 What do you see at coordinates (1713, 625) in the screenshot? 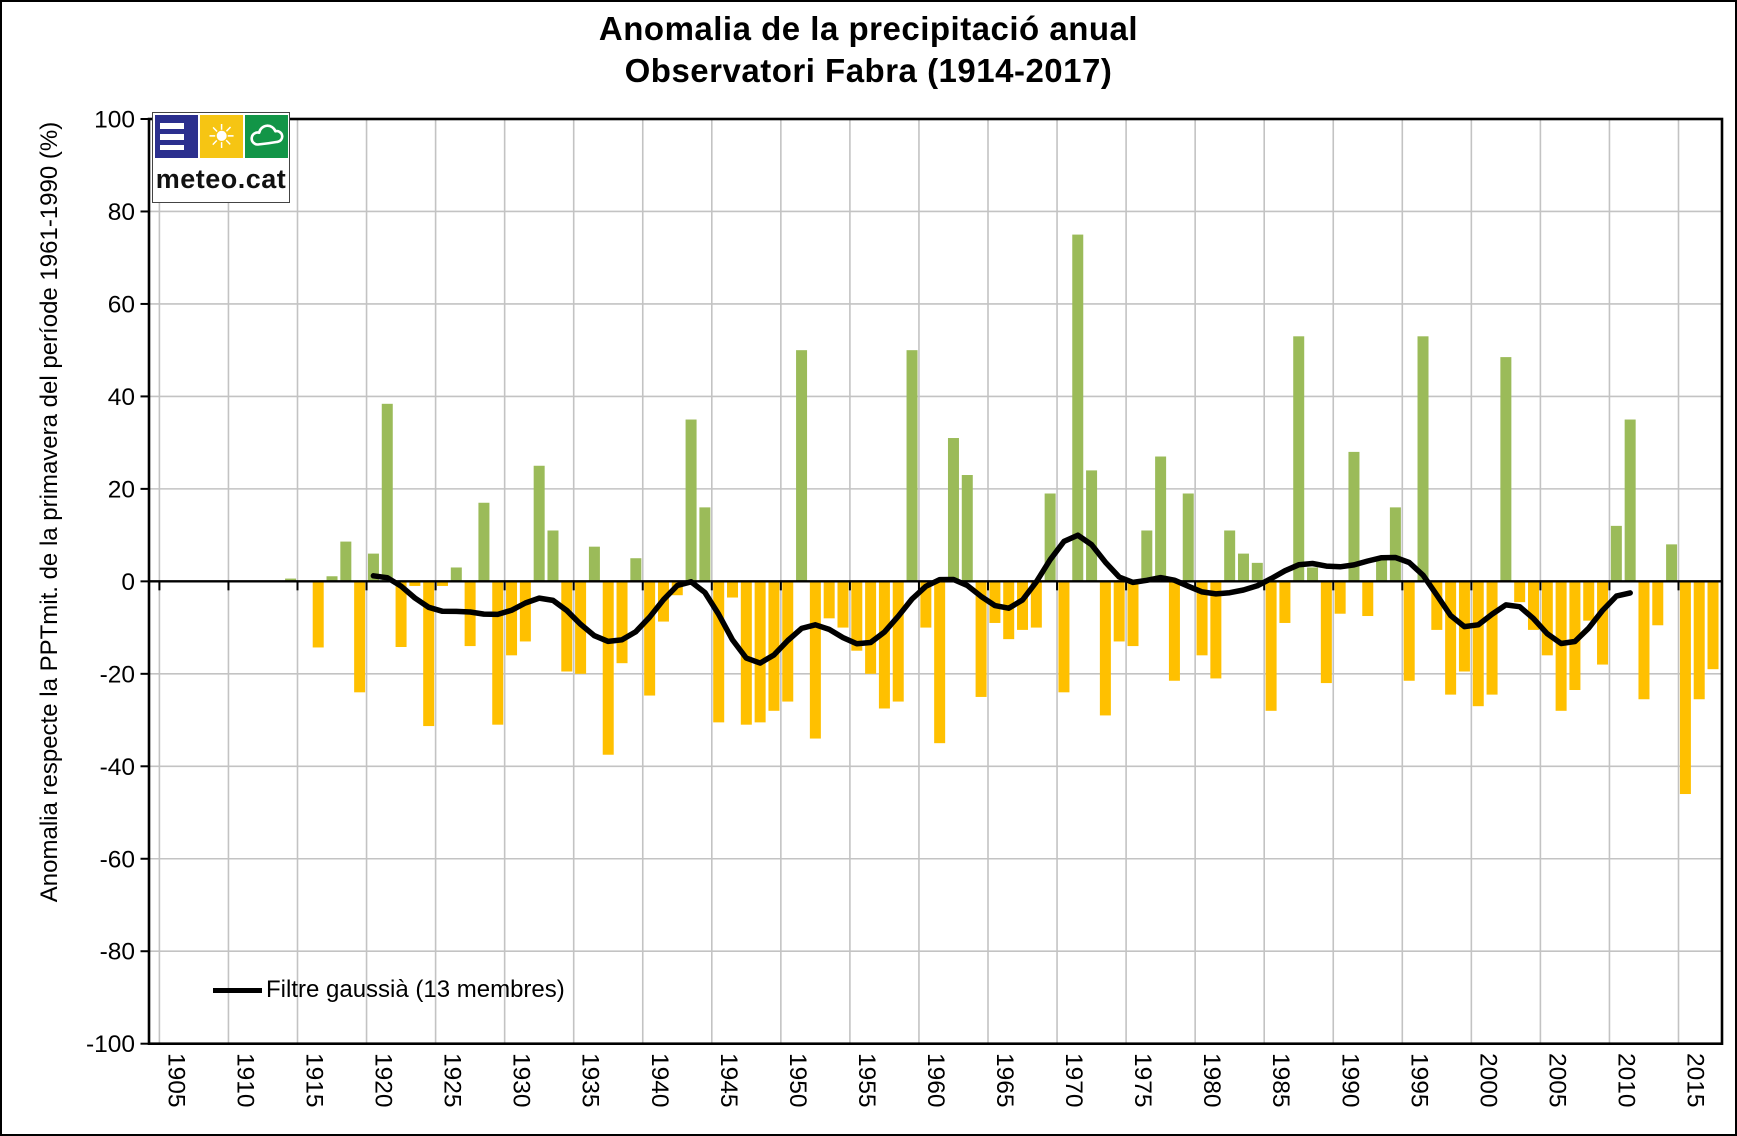
I see `bar-2017` at bounding box center [1713, 625].